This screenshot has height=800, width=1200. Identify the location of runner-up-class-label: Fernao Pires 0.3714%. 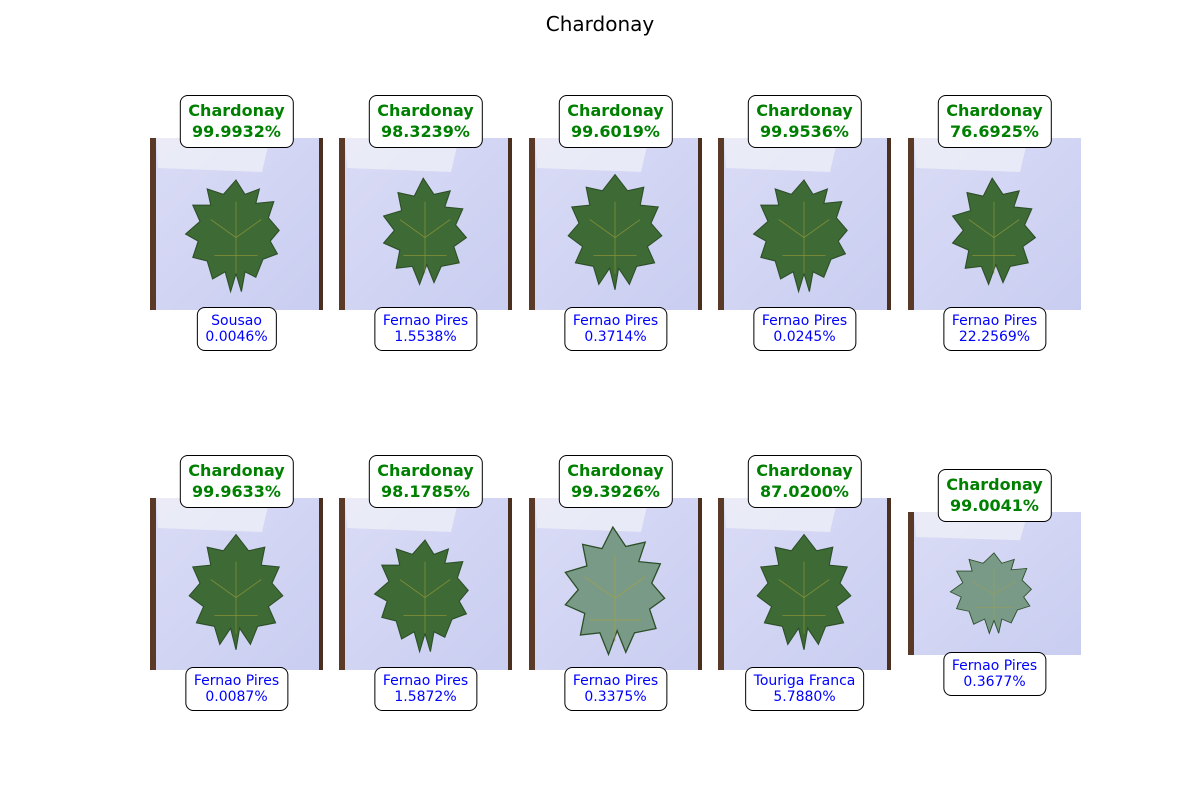
(615, 329).